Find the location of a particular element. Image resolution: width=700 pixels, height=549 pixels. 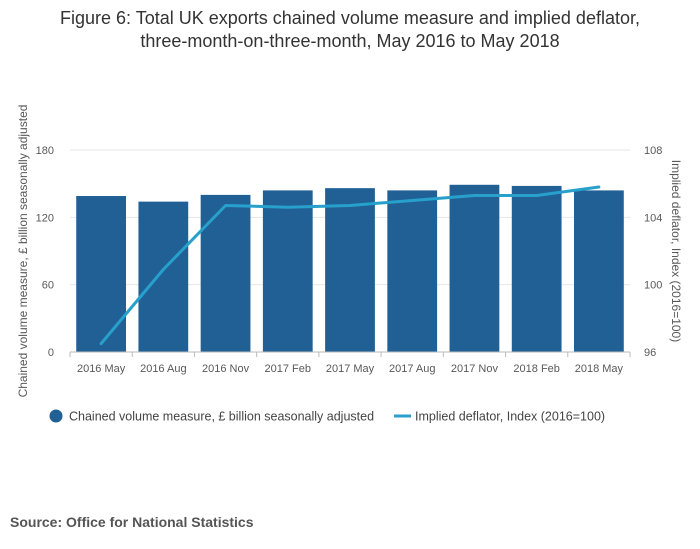

x-tick-label-6: 2017 Nov is located at coordinates (475, 369).